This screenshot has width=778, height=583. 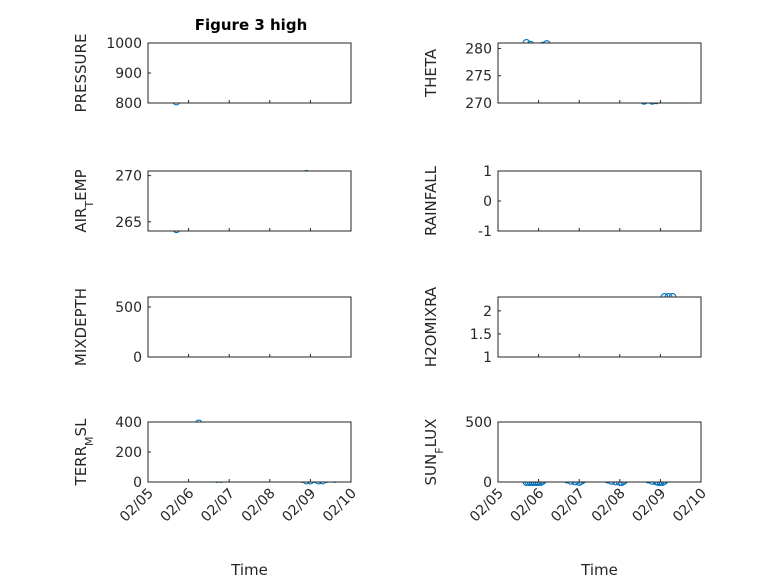 I want to click on subplot-pressure: 800 900 1000 PRESSURE, so click(x=212, y=73).